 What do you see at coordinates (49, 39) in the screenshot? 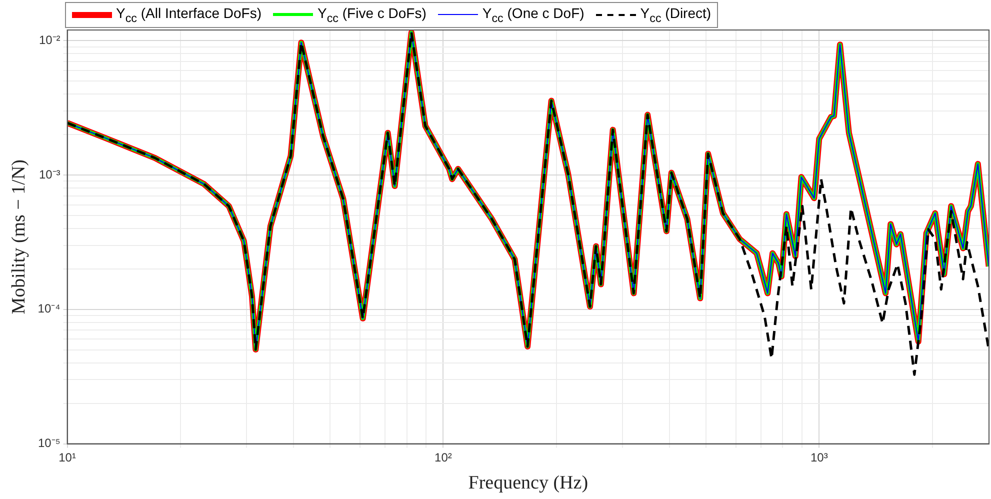
I see `y-tick-label: 10⁻²` at bounding box center [49, 39].